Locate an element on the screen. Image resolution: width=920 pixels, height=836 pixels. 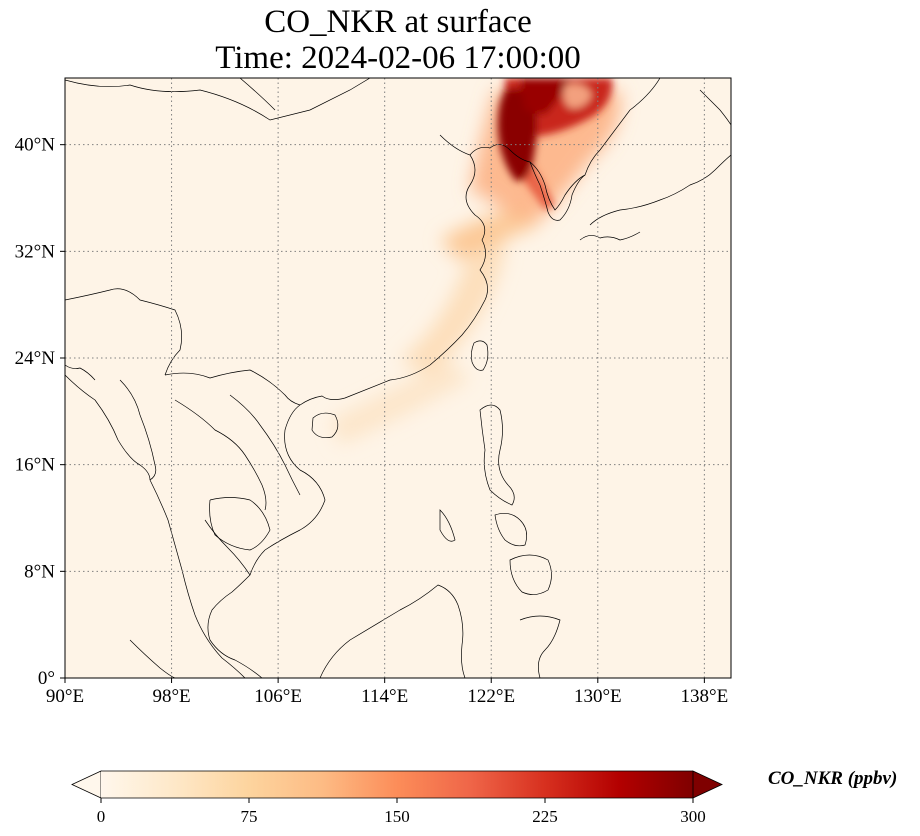
plume-yellow-sea-tail is located at coordinates (490, 235).